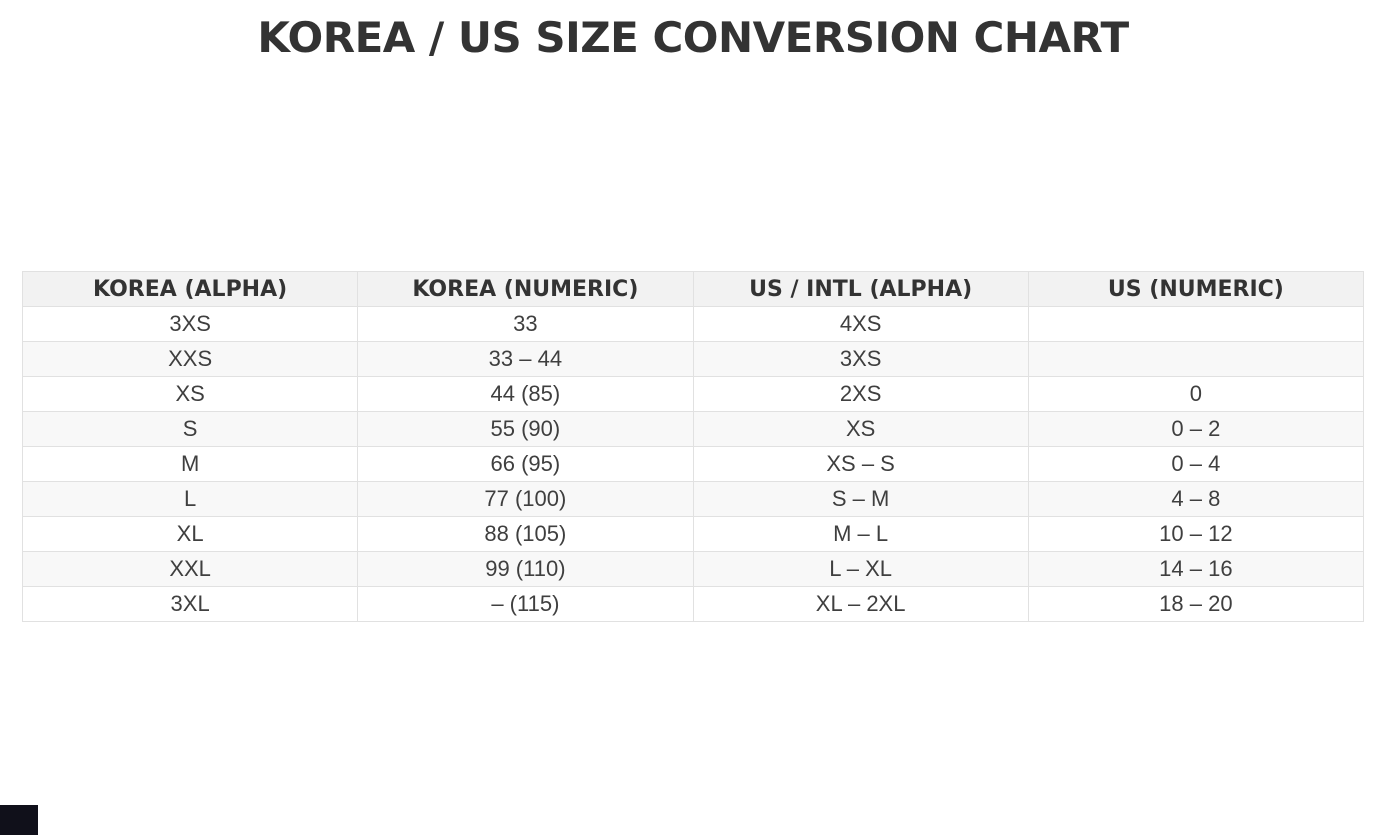  I want to click on table-cell: XS – S, so click(860, 464).